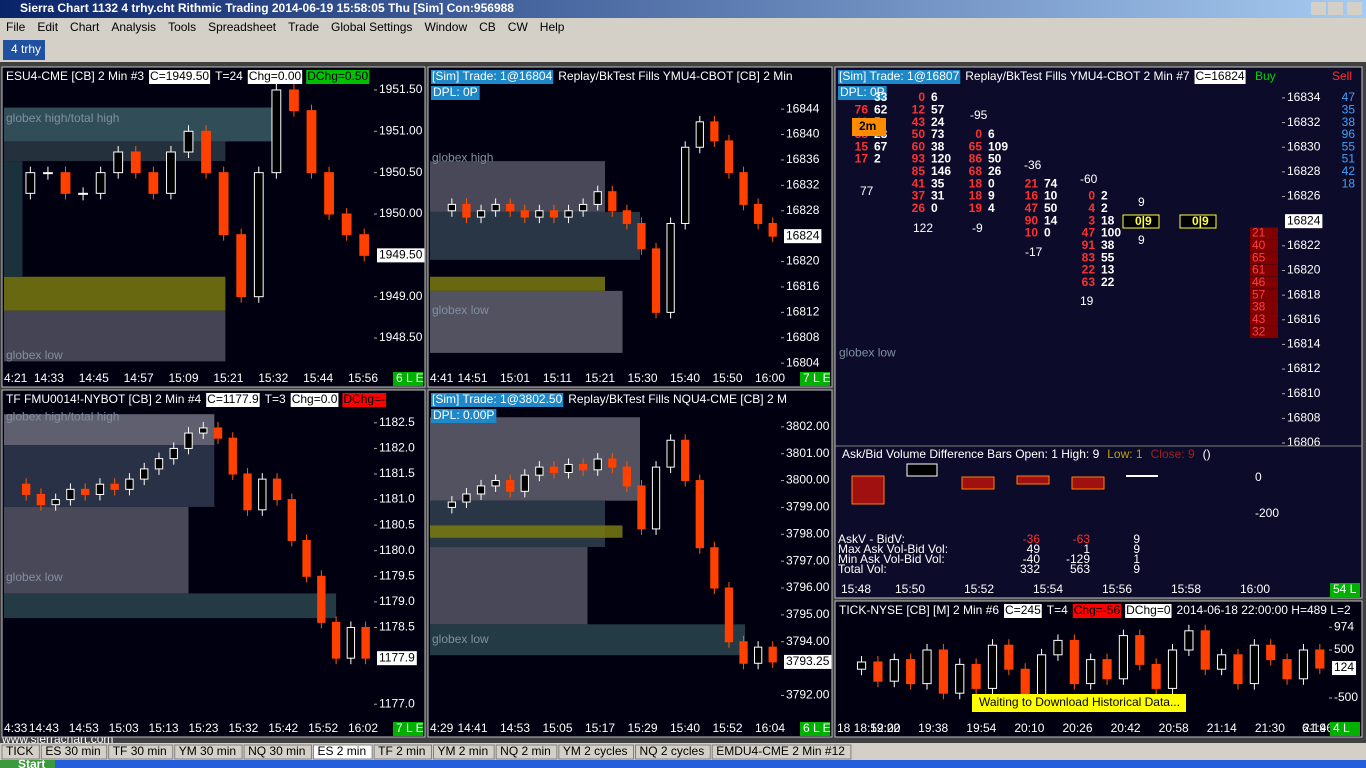 The image size is (1366, 768). What do you see at coordinates (808, 533) in the screenshot?
I see `y-tick-label: 3798.00` at bounding box center [808, 533].